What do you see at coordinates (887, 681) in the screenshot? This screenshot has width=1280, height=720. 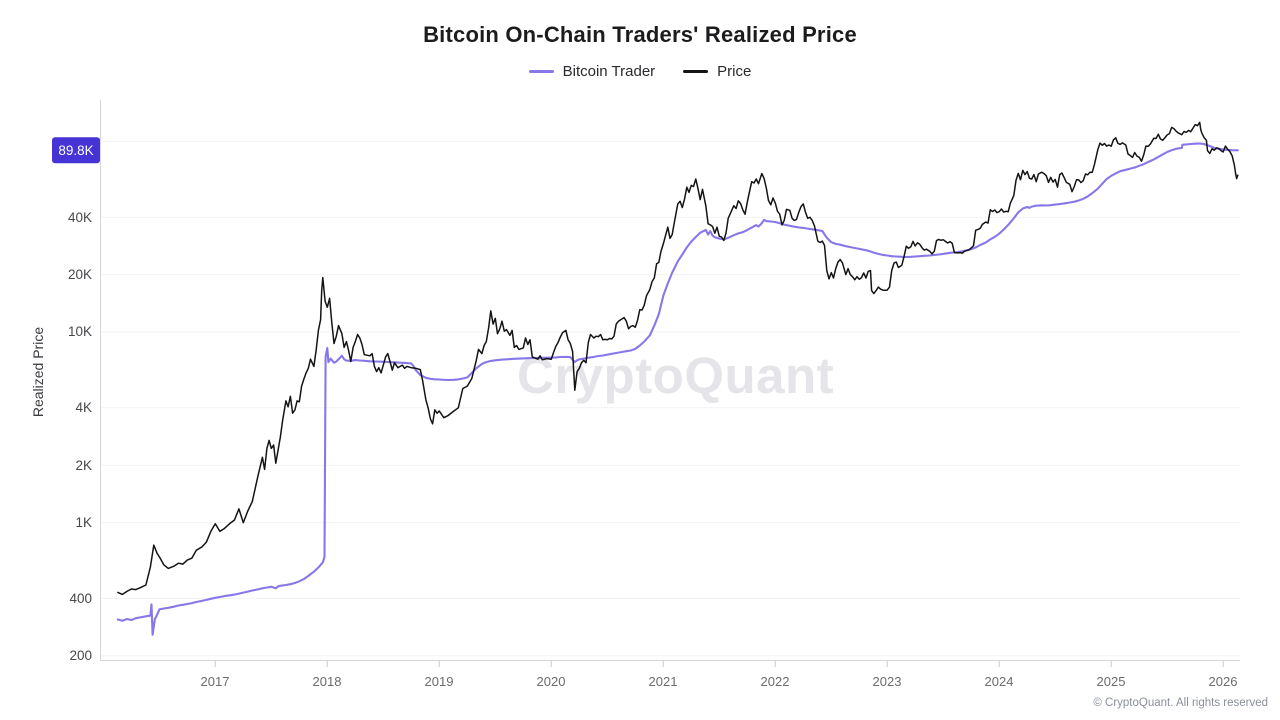 I see `x-tick-label: 2023` at bounding box center [887, 681].